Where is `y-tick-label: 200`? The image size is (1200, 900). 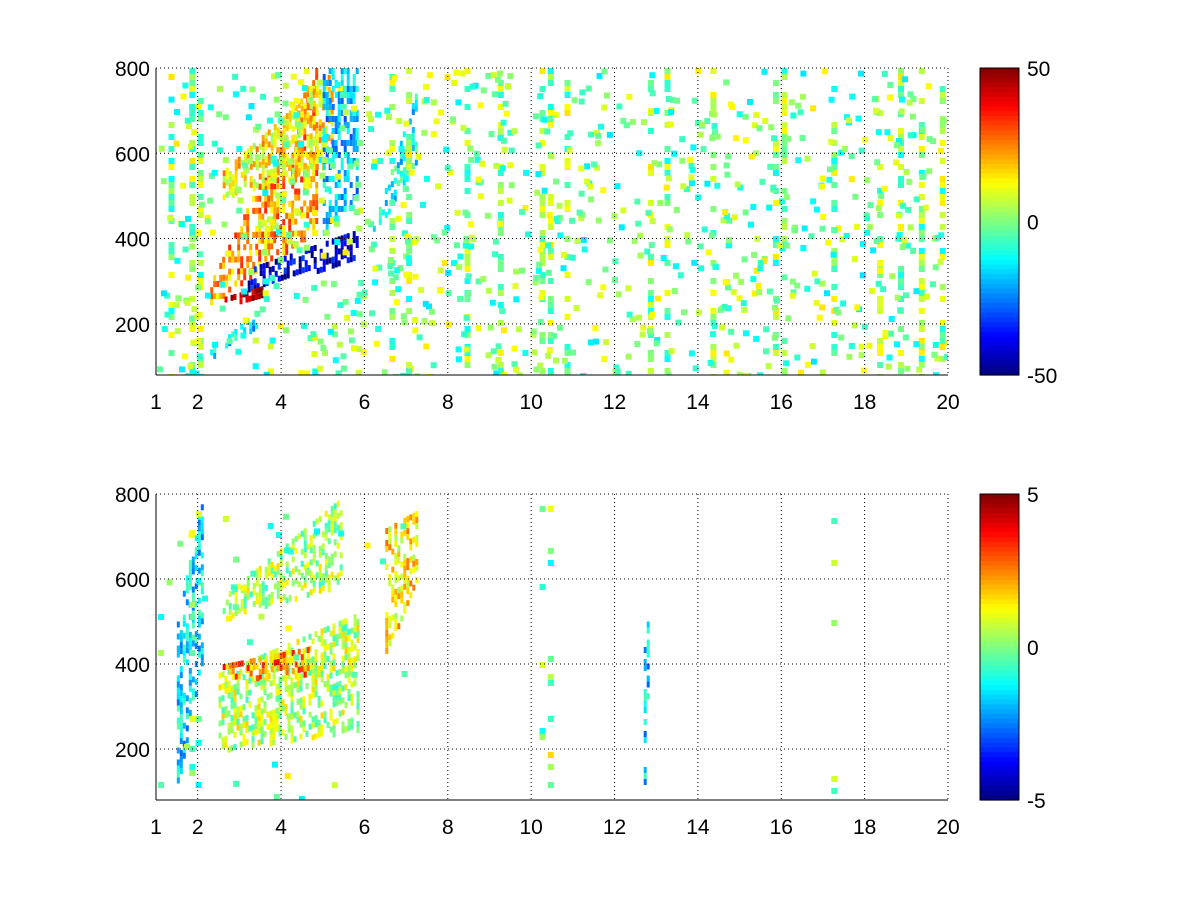
y-tick-label: 200 is located at coordinates (132, 750).